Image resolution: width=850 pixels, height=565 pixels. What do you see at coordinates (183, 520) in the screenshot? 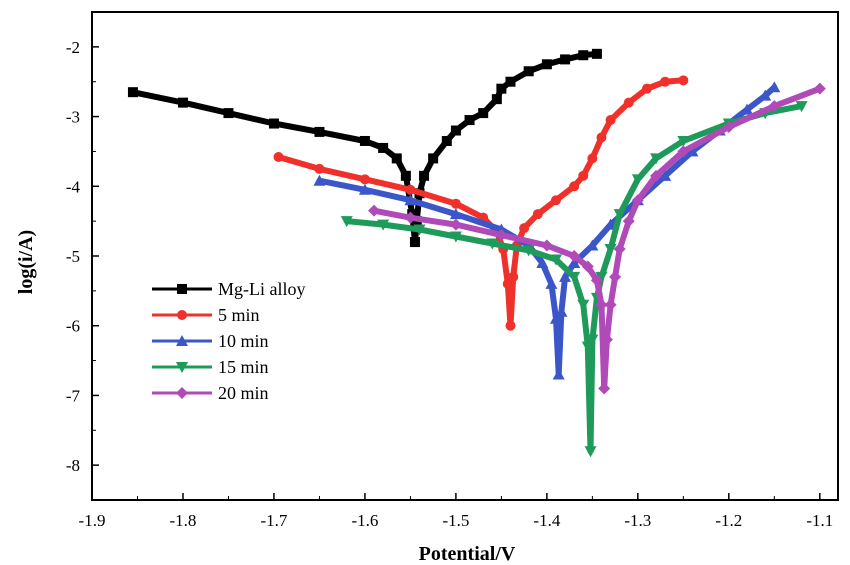
I see `x-tick-label: -1.8` at bounding box center [183, 520].